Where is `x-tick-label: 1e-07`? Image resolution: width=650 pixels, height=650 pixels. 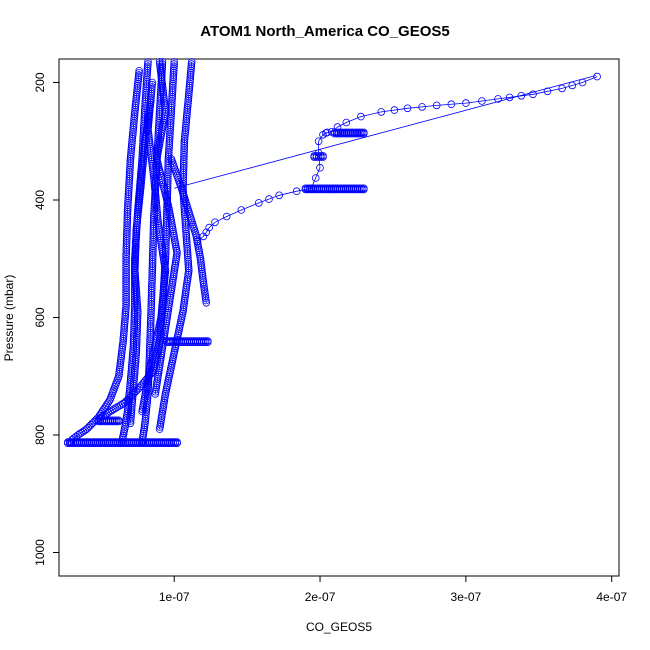
x-tick-label: 1e-07 is located at coordinates (174, 597).